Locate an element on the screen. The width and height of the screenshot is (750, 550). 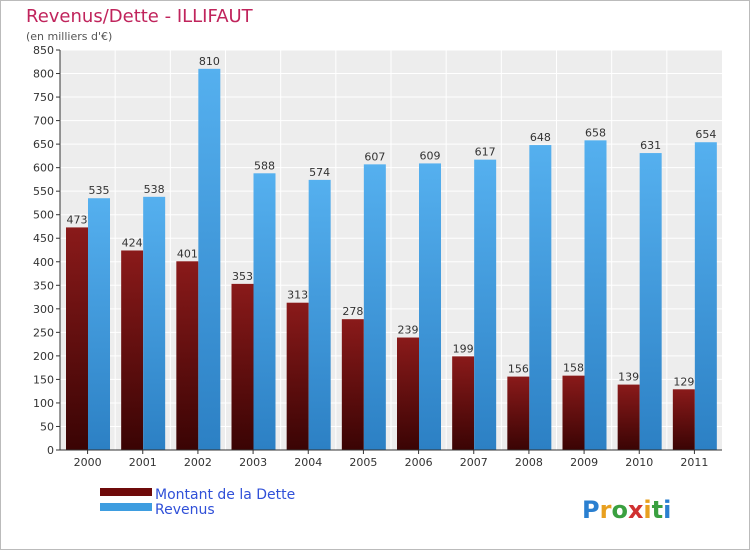
y-tick-label: 350 is located at coordinates (43, 285).